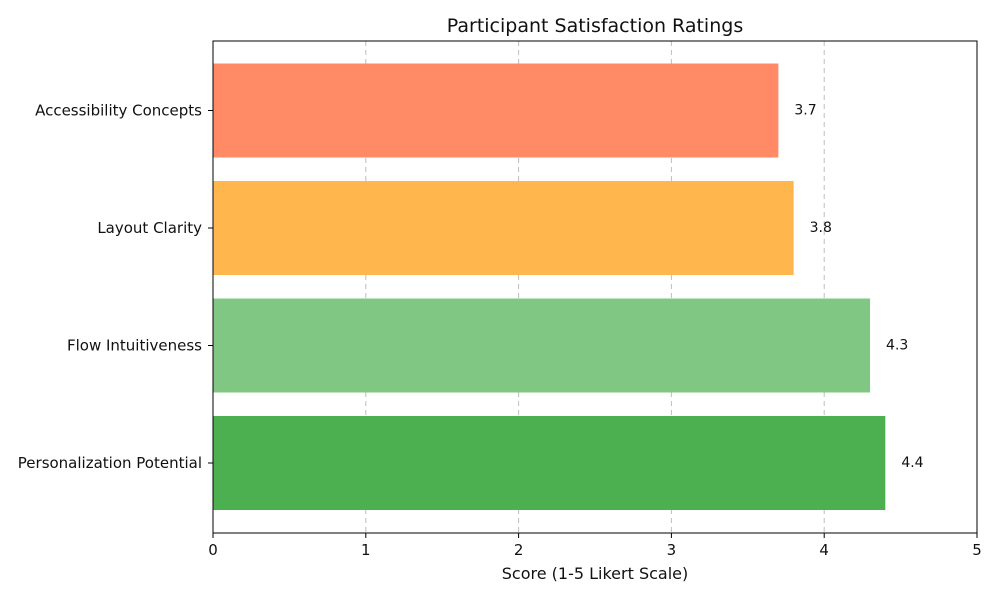  What do you see at coordinates (824, 550) in the screenshot?
I see `x-tick-label: 4` at bounding box center [824, 550].